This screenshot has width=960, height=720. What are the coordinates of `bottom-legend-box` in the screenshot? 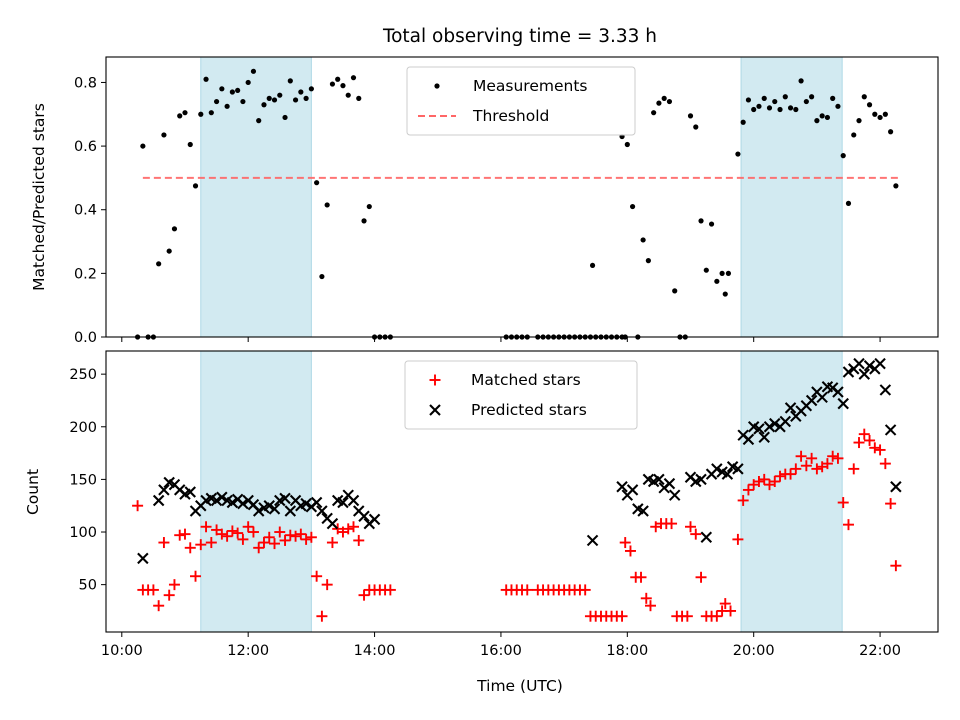 It's located at (521, 395).